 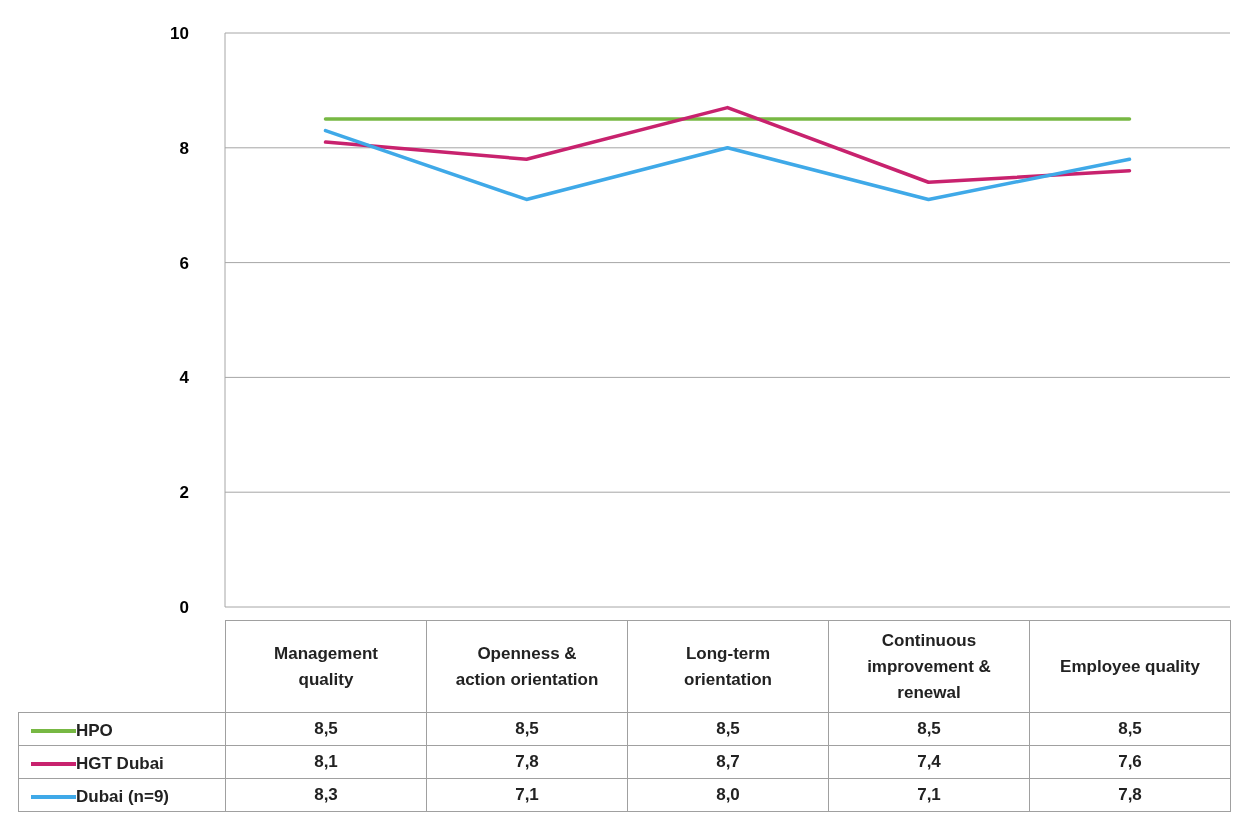 I want to click on data-label: 8,7, so click(x=728, y=762).